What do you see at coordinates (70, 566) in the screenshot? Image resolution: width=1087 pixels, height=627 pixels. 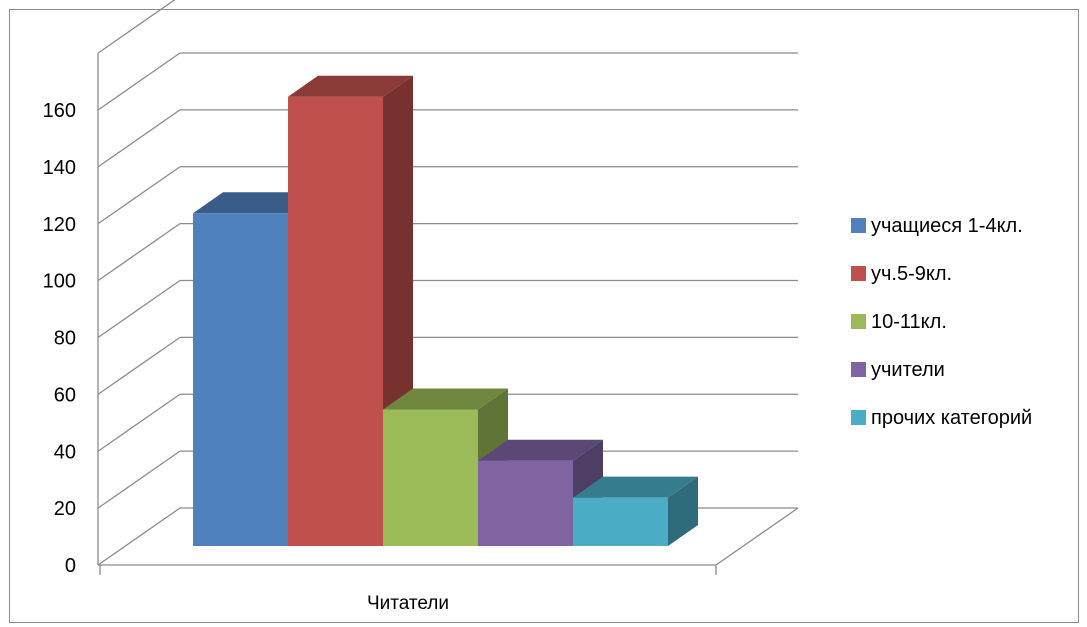 I see `y-tick-label: 0` at bounding box center [70, 566].